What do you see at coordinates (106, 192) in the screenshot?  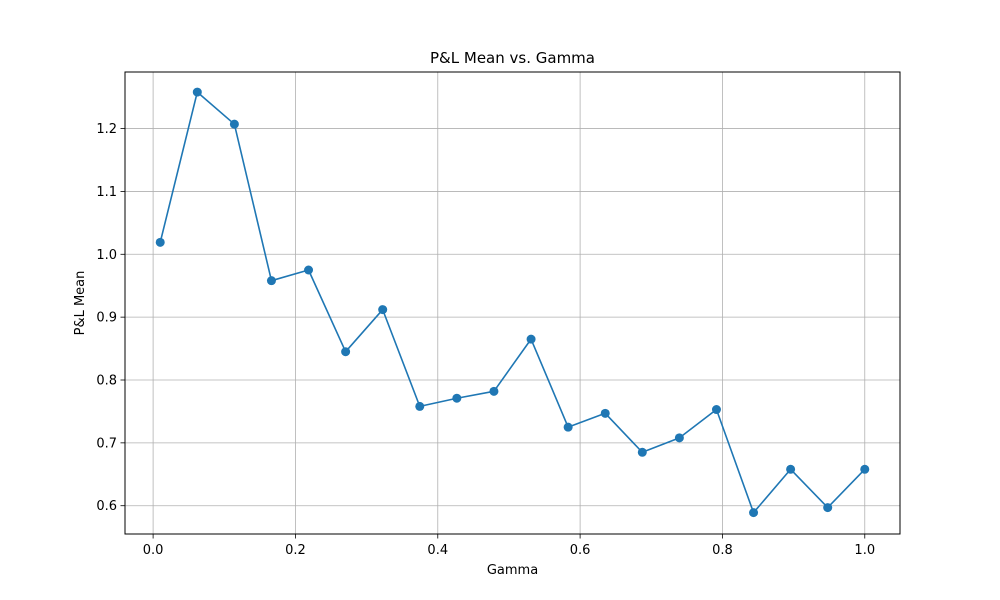 I see `y-tick-label: 1.1` at bounding box center [106, 192].